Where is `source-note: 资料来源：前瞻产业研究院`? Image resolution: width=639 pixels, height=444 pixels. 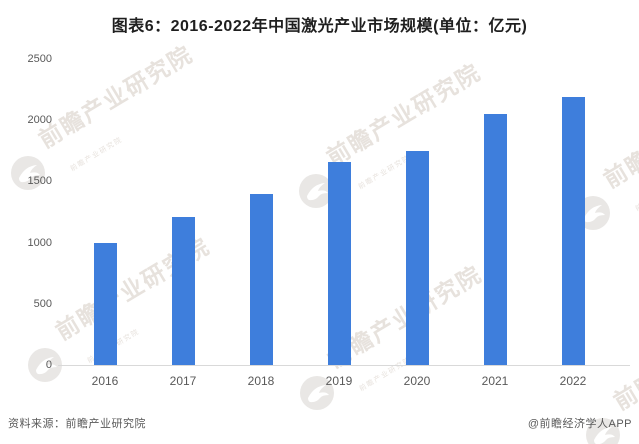
source-note: 资料来源：前瞻产业研究院 is located at coordinates (77, 424).